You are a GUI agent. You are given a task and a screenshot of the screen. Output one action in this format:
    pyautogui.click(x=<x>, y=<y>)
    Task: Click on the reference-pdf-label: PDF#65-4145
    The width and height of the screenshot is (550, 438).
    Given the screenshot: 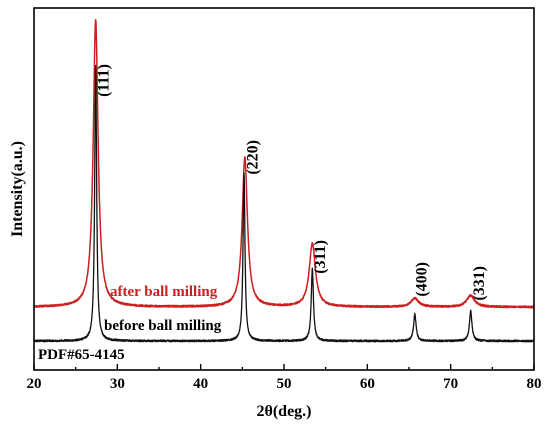 What is the action you would take?
    pyautogui.click(x=81, y=355)
    